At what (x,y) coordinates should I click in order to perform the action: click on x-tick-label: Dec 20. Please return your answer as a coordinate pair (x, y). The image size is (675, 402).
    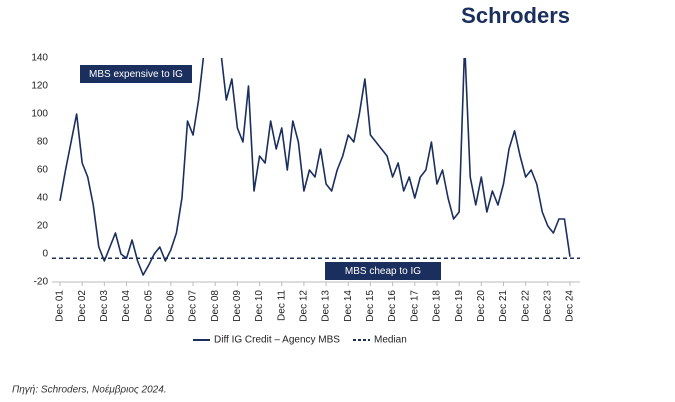
    Looking at the image, I should click on (481, 306).